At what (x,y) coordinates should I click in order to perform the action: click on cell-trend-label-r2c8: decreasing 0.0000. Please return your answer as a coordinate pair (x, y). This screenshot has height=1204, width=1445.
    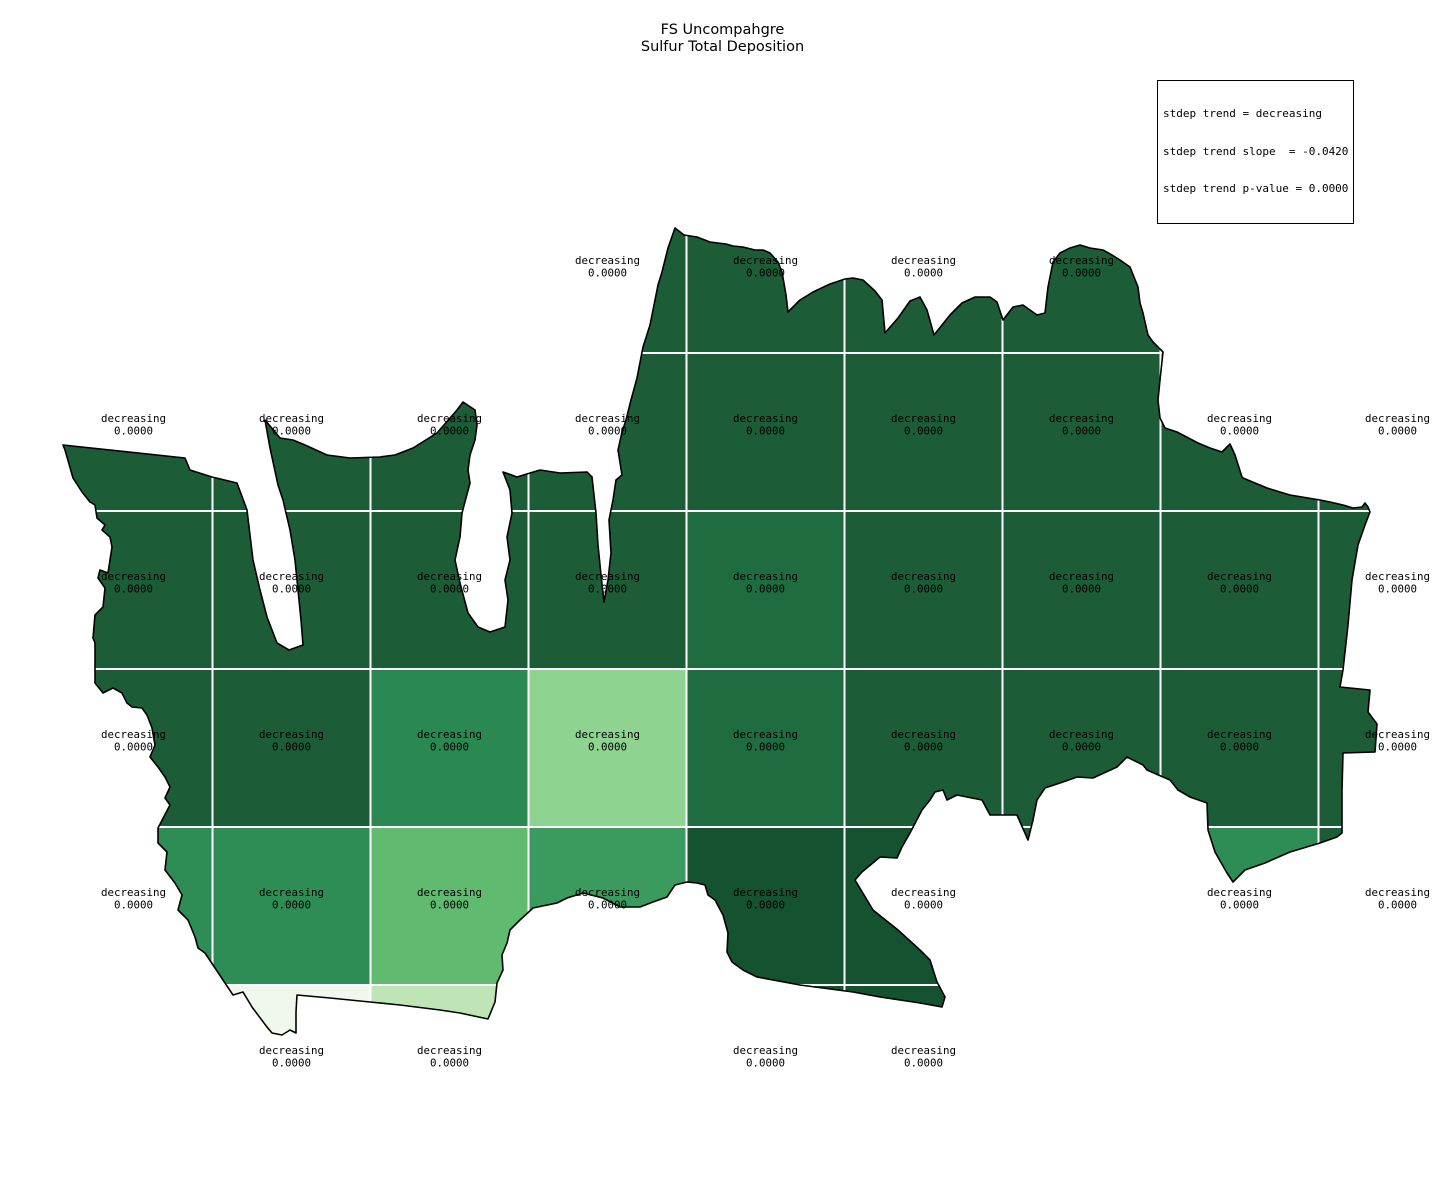
    Looking at the image, I should click on (1239, 425).